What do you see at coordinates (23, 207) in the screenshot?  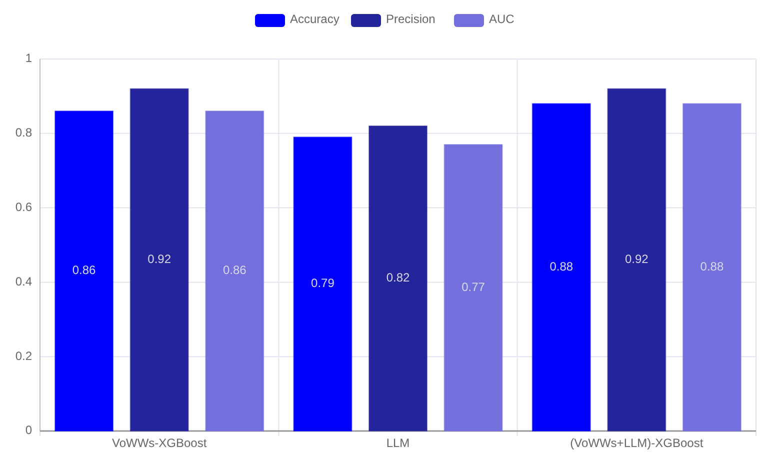 I see `y-tick-label: 0.6` at bounding box center [23, 207].